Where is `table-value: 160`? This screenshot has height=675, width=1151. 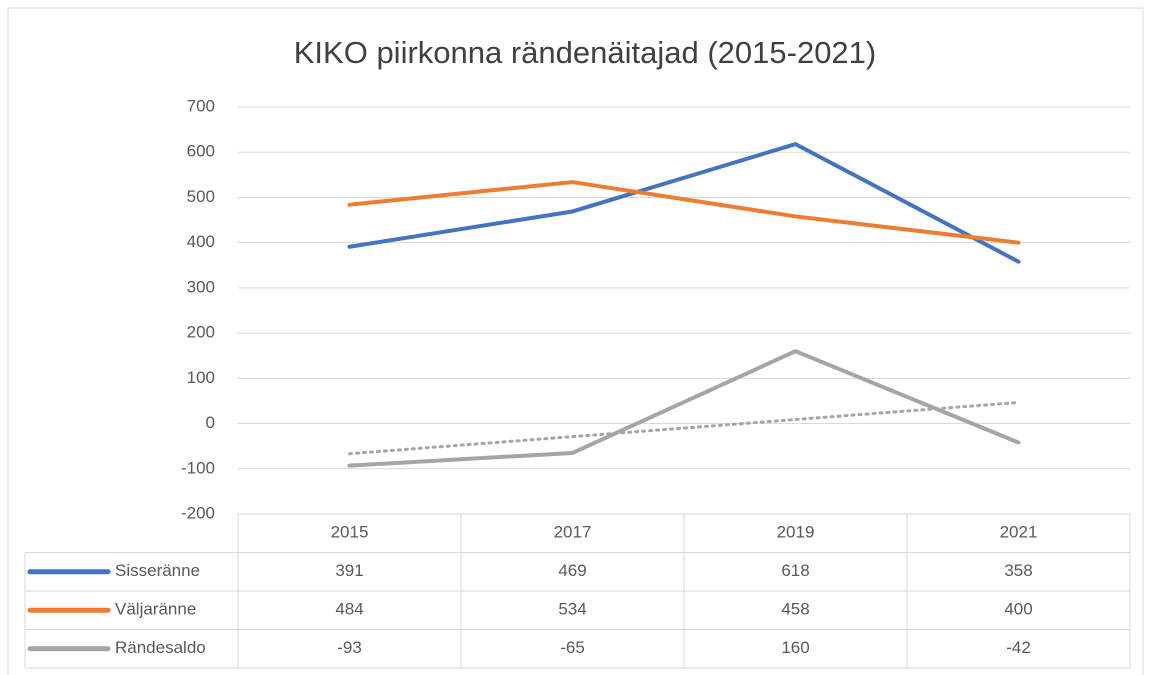
table-value: 160 is located at coordinates (795, 647).